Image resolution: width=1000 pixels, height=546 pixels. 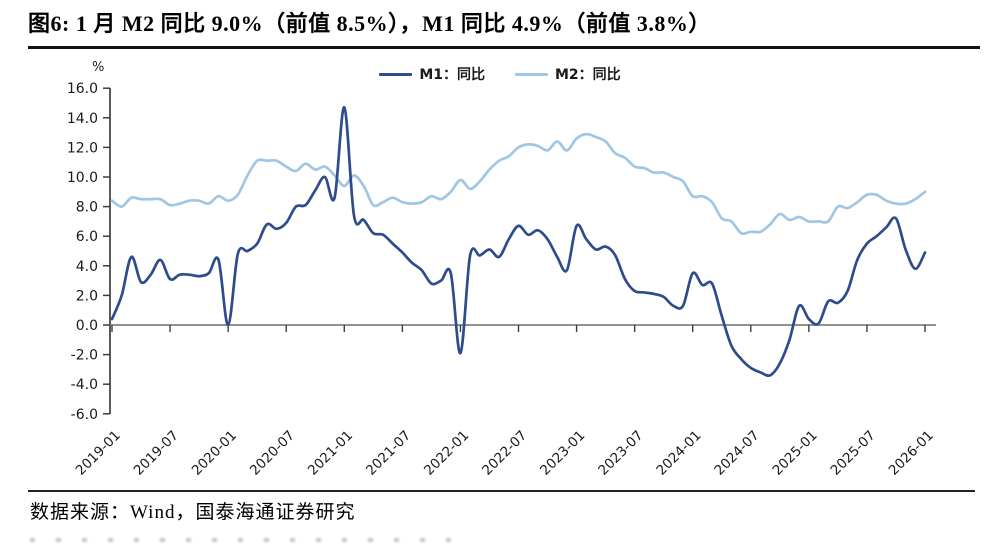 I want to click on data-source-text: 数据来源：Wind，国泰海通证券研究, so click(x=193, y=512).